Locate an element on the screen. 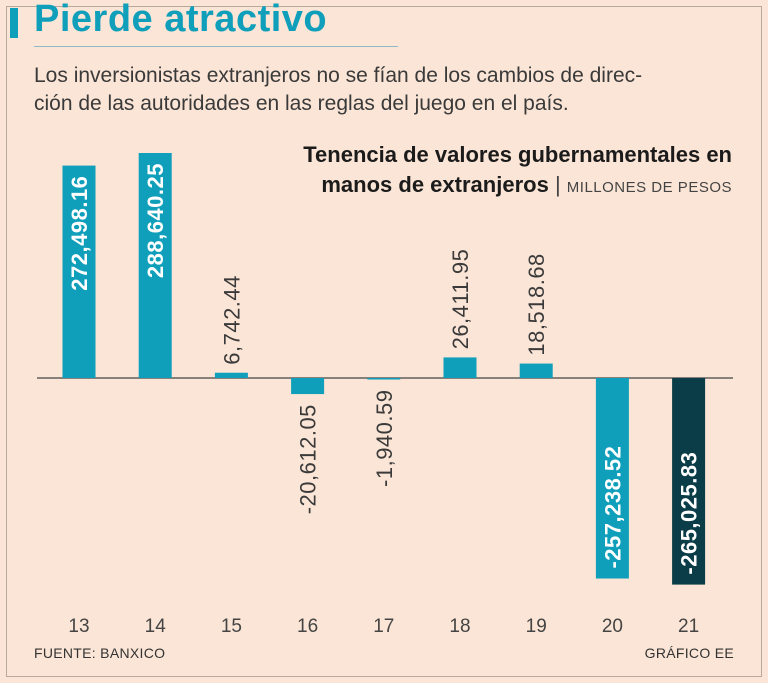  x-tick-label-16: 16 is located at coordinates (307, 626).